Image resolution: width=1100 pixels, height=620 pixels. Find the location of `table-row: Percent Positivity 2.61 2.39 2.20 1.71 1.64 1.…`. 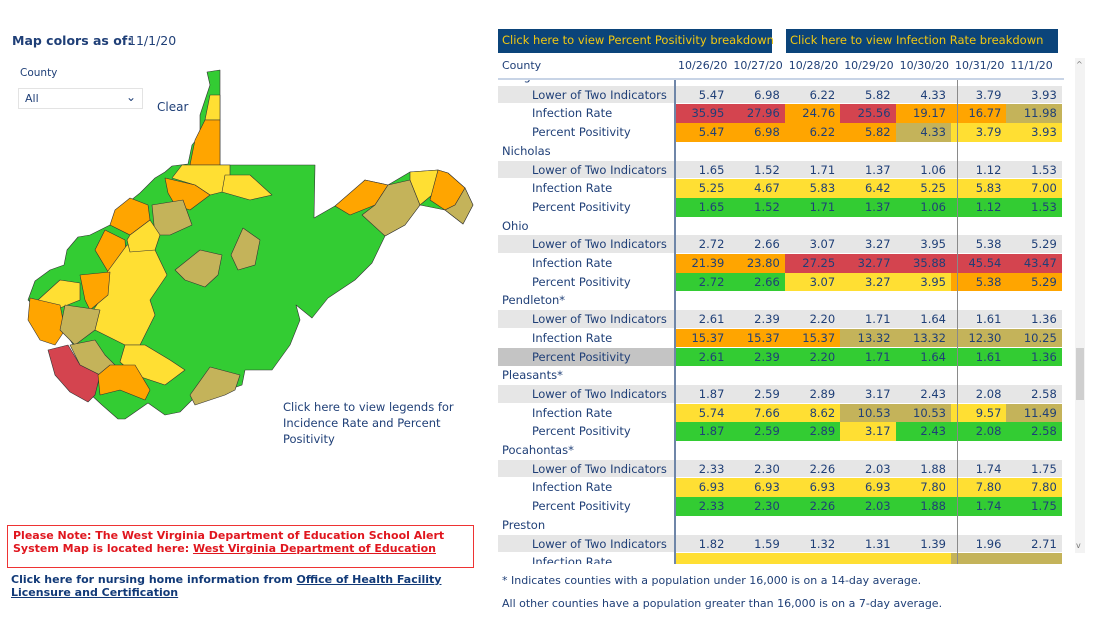

table-row: Percent Positivity 2.61 2.39 2.20 1.71 1.64 1.… is located at coordinates (781, 357).